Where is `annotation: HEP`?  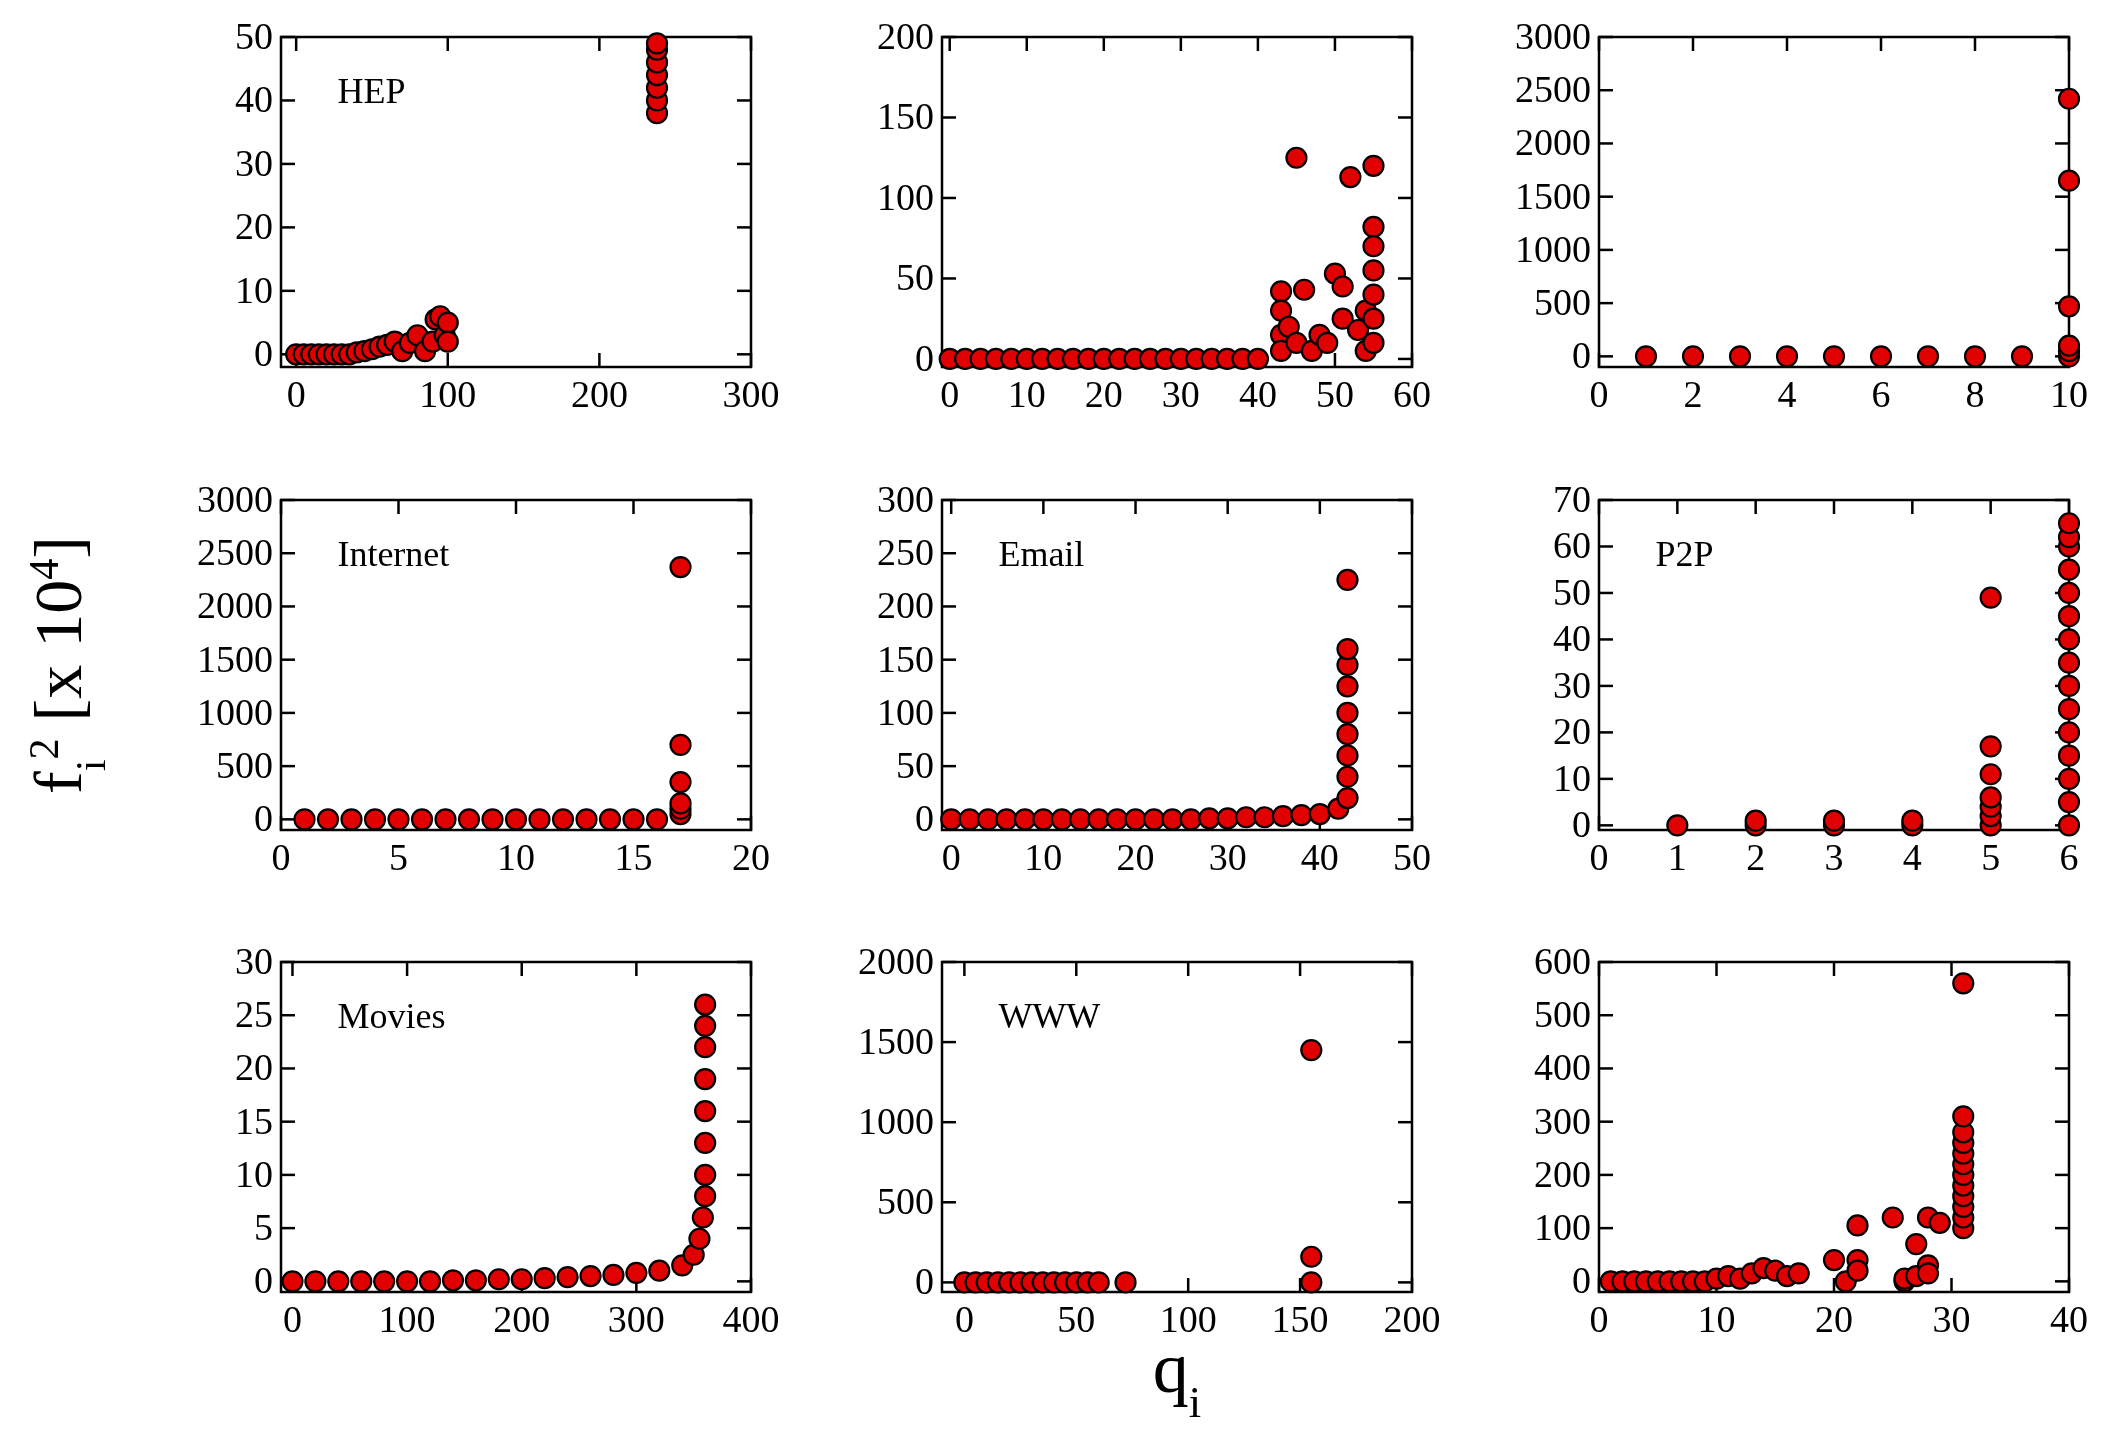
annotation: HEP is located at coordinates (371, 91).